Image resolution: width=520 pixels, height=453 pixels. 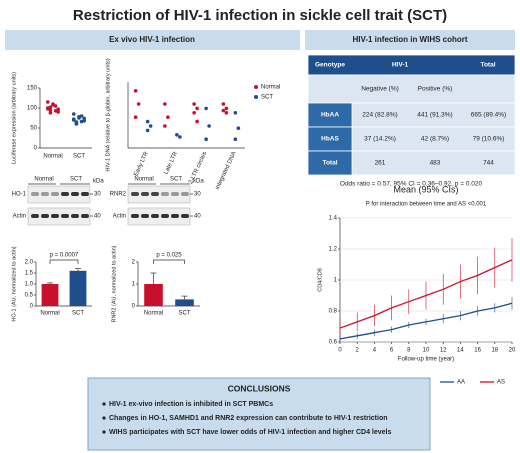 What do you see at coordinates (256, 97) in the screenshot?
I see `legend-marker` at bounding box center [256, 97].